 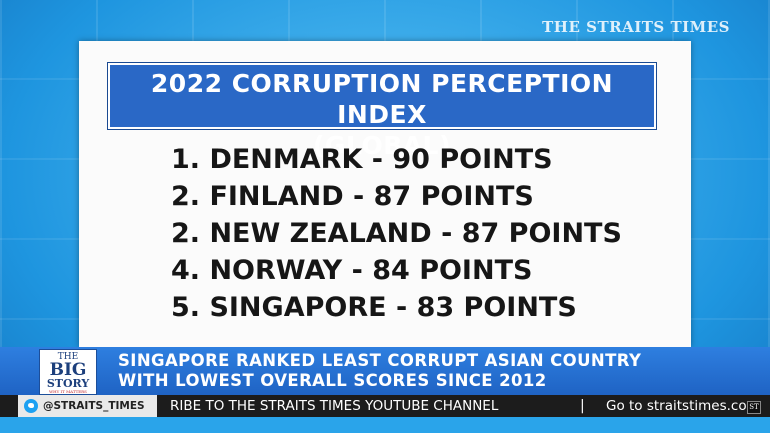 I want to click on lower-third-banner, so click(x=385, y=371).